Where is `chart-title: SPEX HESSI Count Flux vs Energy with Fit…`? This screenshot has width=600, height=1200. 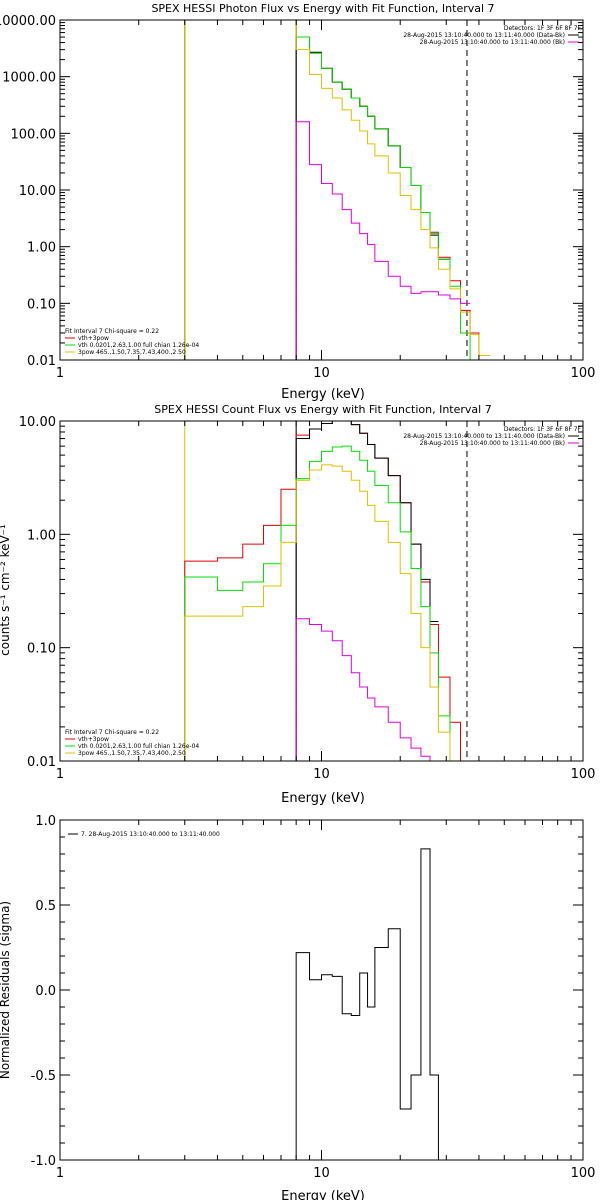
chart-title: SPEX HESSI Count Flux vs Energy with Fit… is located at coordinates (322, 409).